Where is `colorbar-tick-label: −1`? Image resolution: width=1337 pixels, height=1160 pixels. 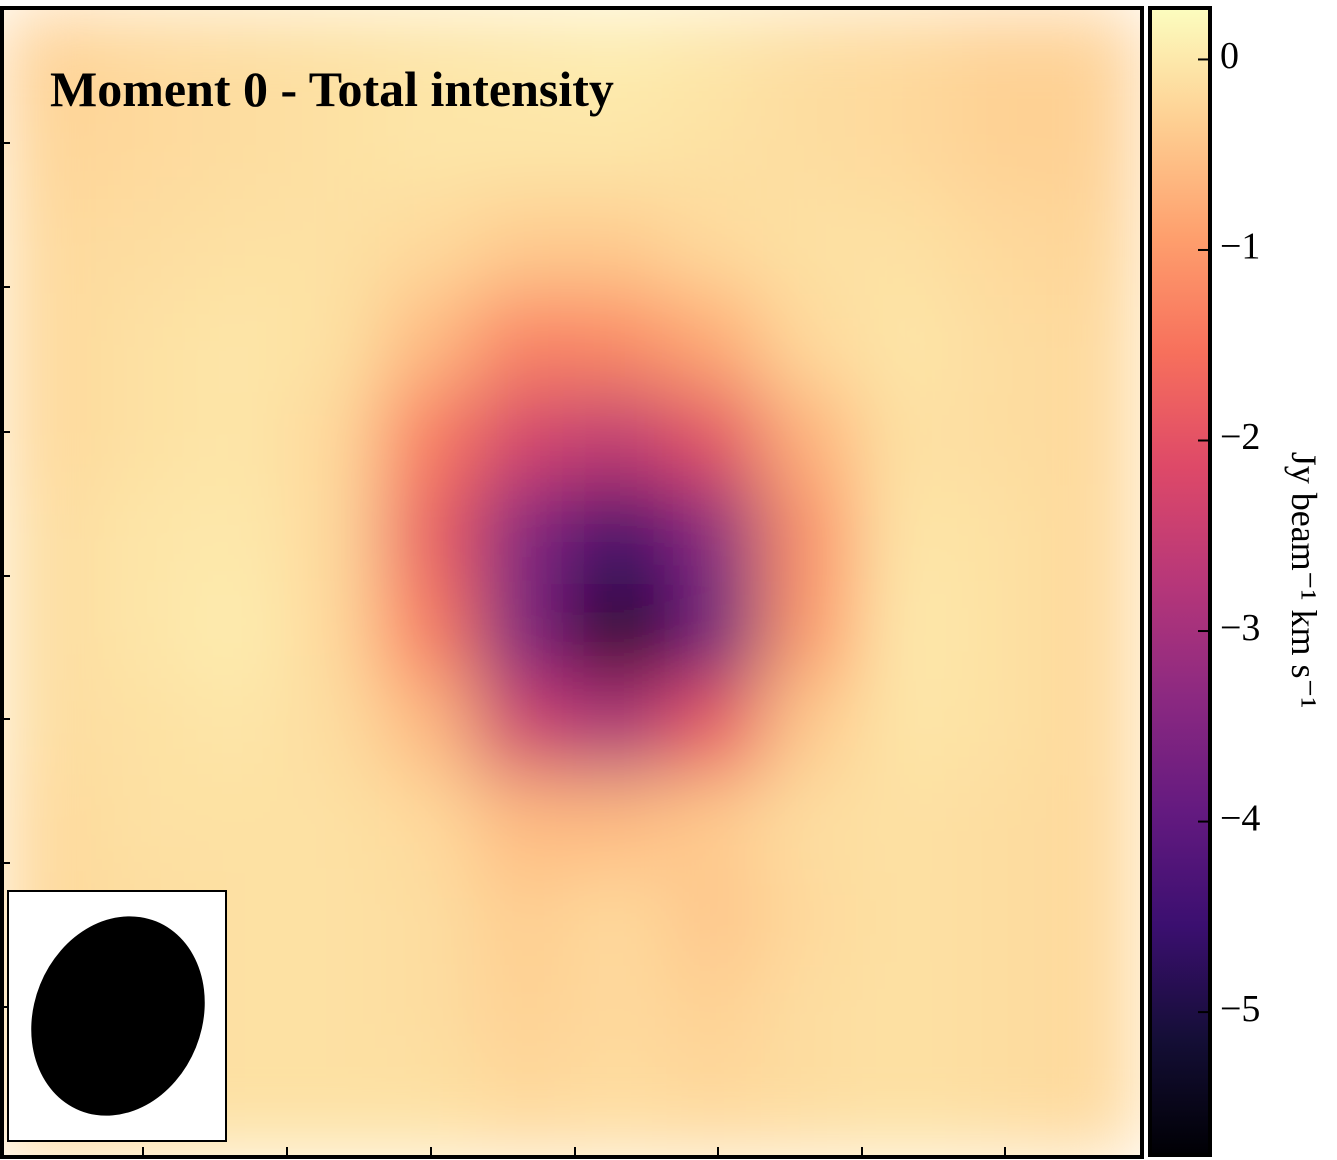 colorbar-tick-label: −1 is located at coordinates (1240, 247).